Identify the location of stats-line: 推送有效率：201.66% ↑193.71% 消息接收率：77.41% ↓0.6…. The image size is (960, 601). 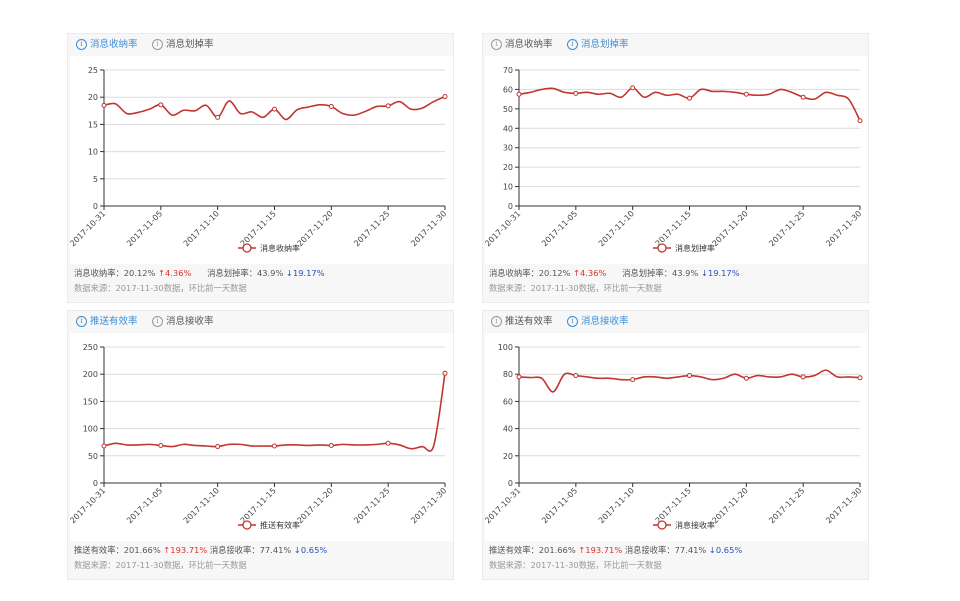
(615, 550).